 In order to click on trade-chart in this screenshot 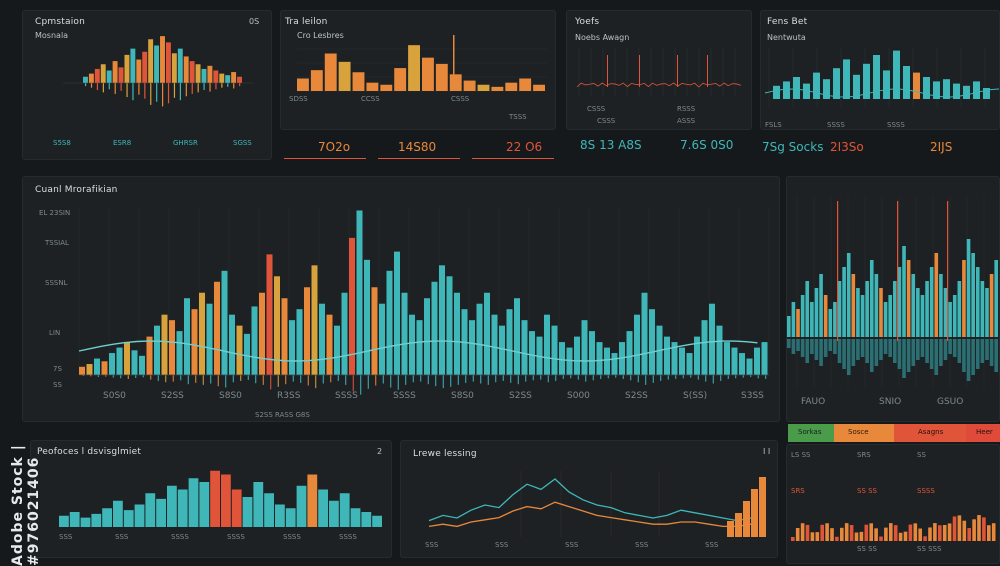, I will do `click(422, 63)`.